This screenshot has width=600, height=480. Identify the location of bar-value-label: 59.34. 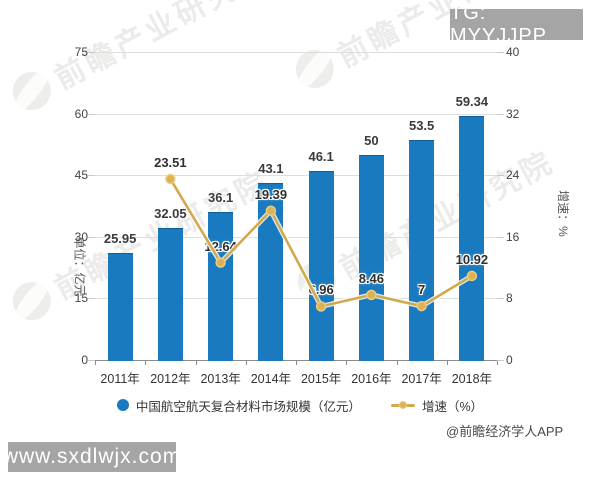
(472, 102).